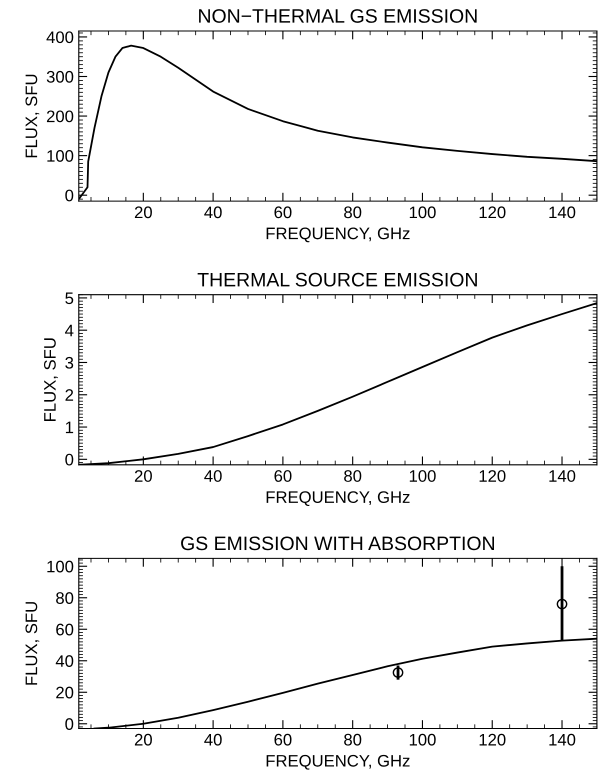  What do you see at coordinates (60, 116) in the screenshot?
I see `y-tick-label: 200` at bounding box center [60, 116].